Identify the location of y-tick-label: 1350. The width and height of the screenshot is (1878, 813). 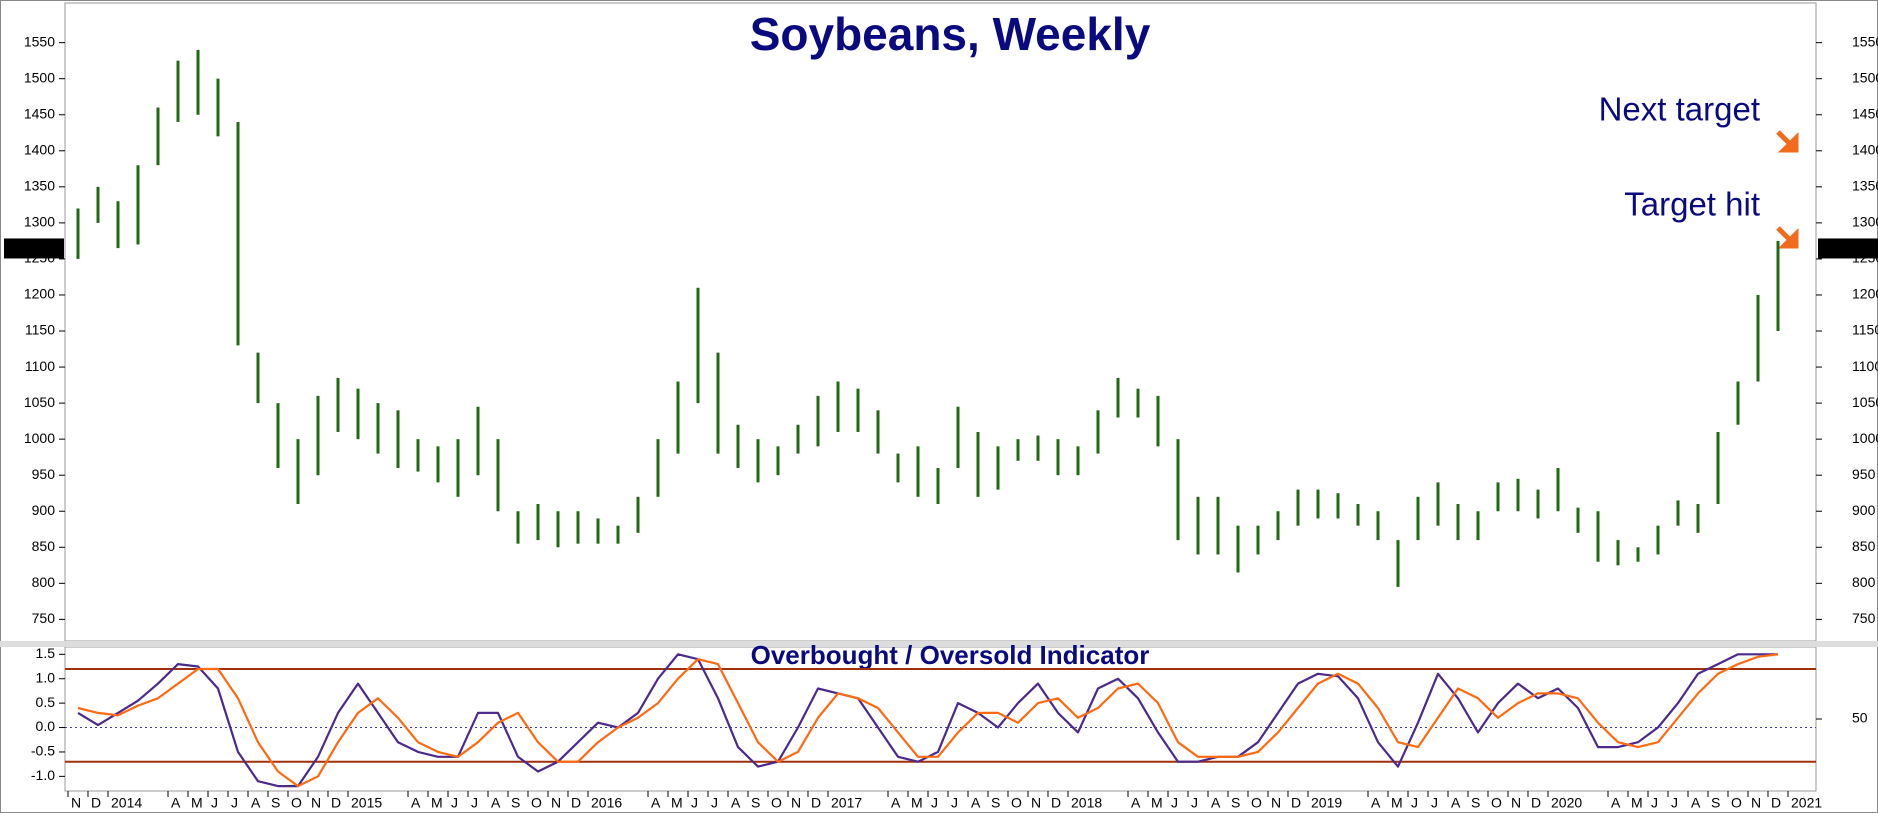
(39, 186).